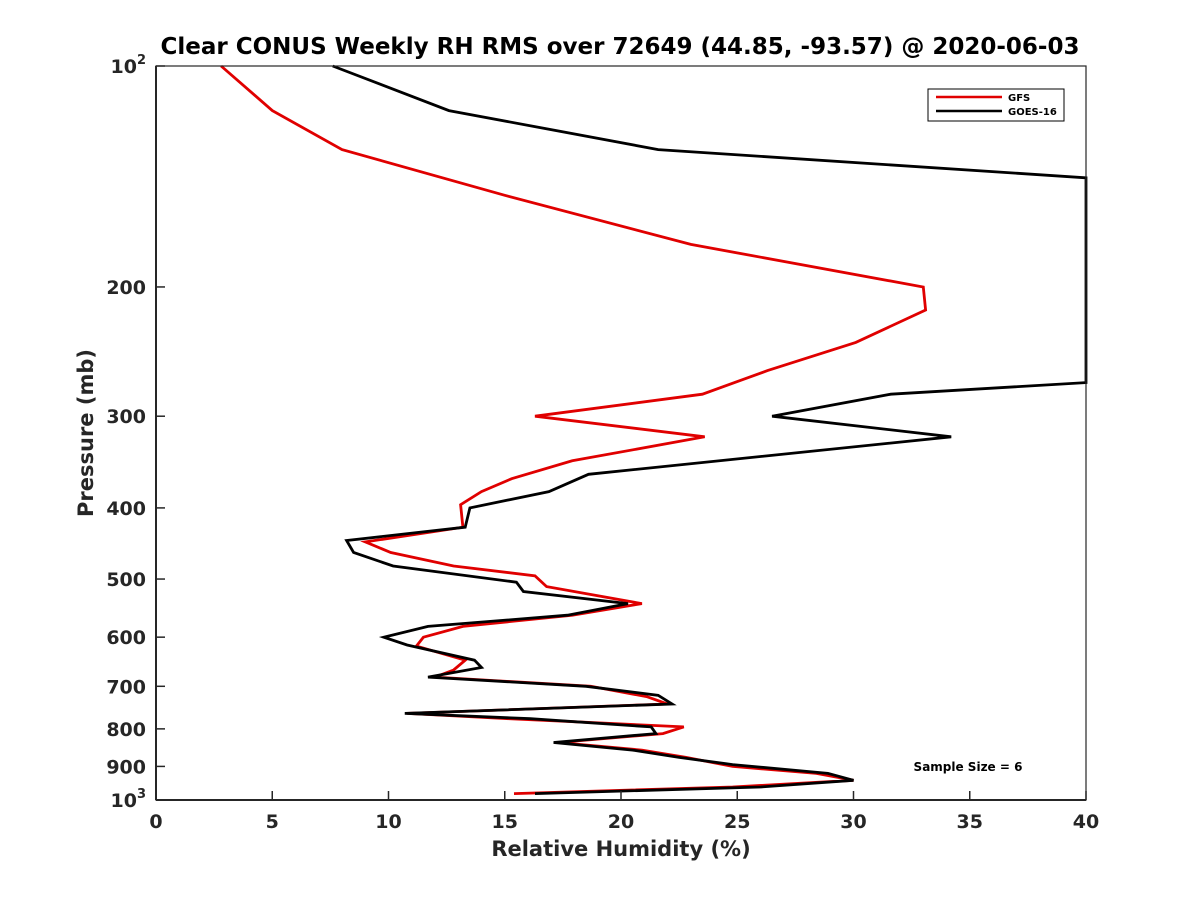 The image size is (1200, 904). I want to click on legend: GFS GOES-16, so click(996, 105).